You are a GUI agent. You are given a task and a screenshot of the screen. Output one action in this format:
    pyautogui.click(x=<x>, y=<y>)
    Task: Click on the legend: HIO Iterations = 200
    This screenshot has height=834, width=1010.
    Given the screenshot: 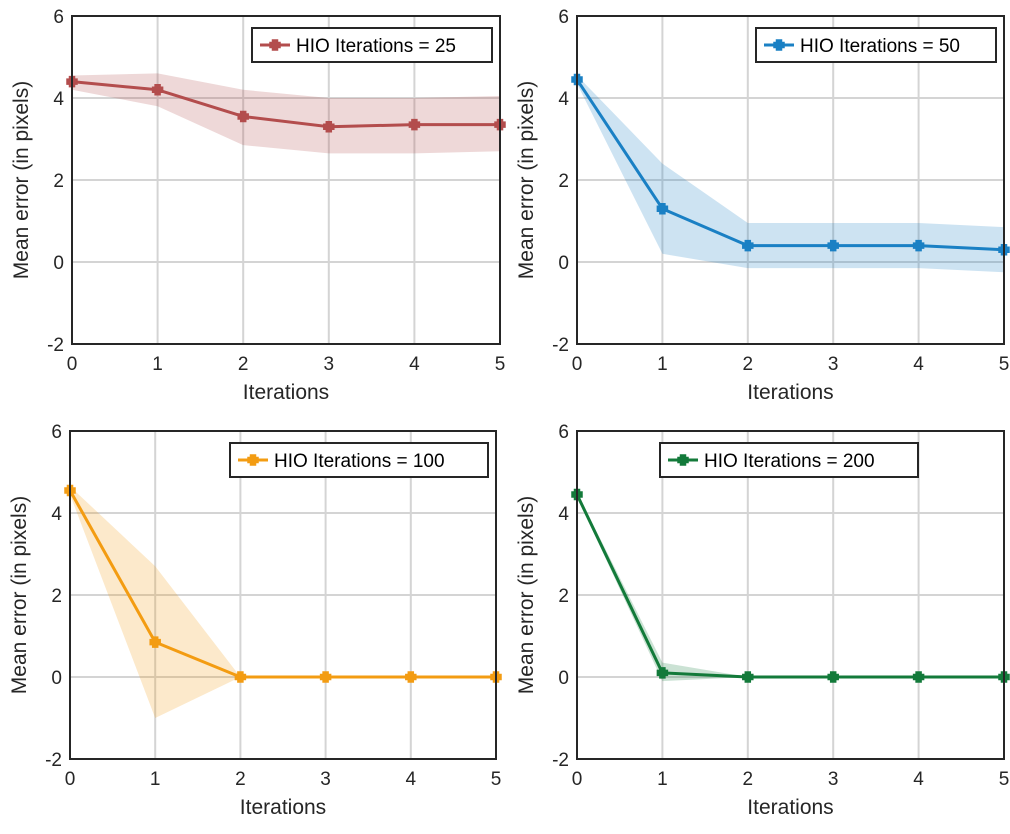 What is the action you would take?
    pyautogui.click(x=789, y=460)
    